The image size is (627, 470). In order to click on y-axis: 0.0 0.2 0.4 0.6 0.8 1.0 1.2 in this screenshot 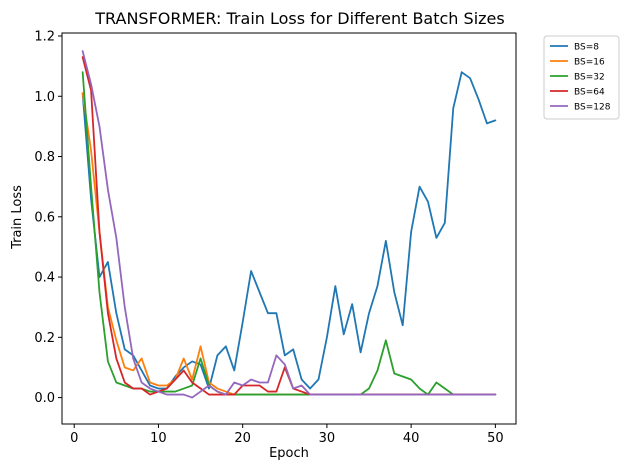, I will do `click(48, 218)`.